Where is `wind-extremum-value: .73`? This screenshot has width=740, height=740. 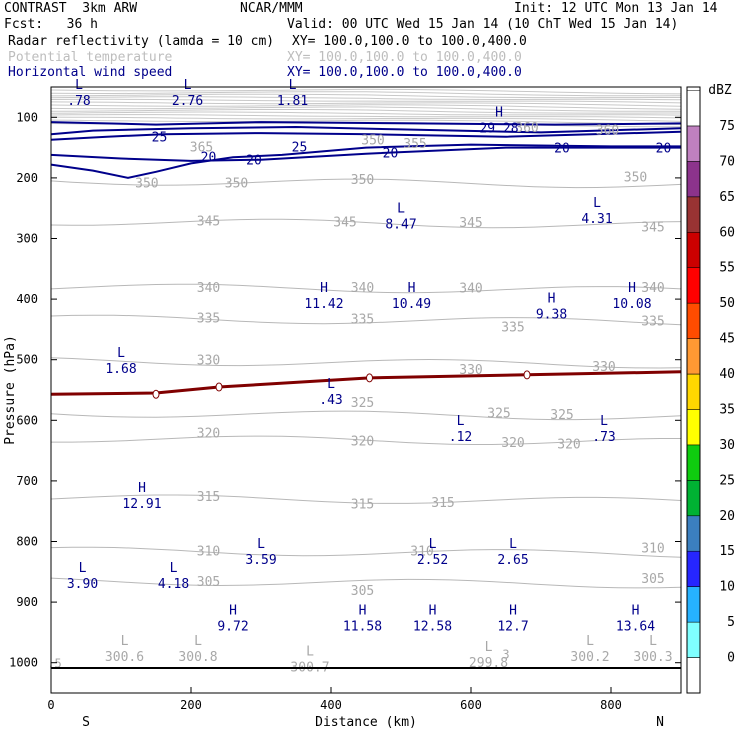
wind-extremum-value: .73 is located at coordinates (603, 437).